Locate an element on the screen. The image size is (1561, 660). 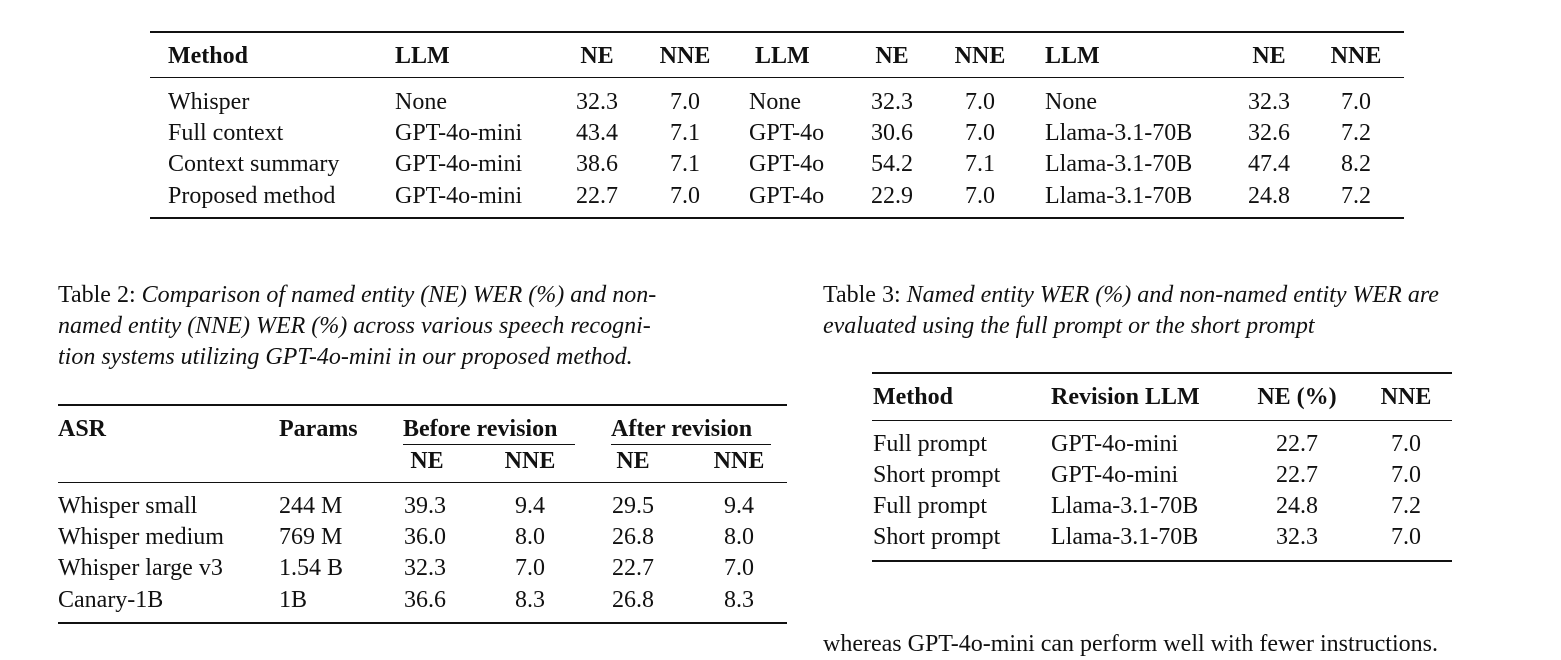
table1-cell: Full context is located at coordinates (226, 133).